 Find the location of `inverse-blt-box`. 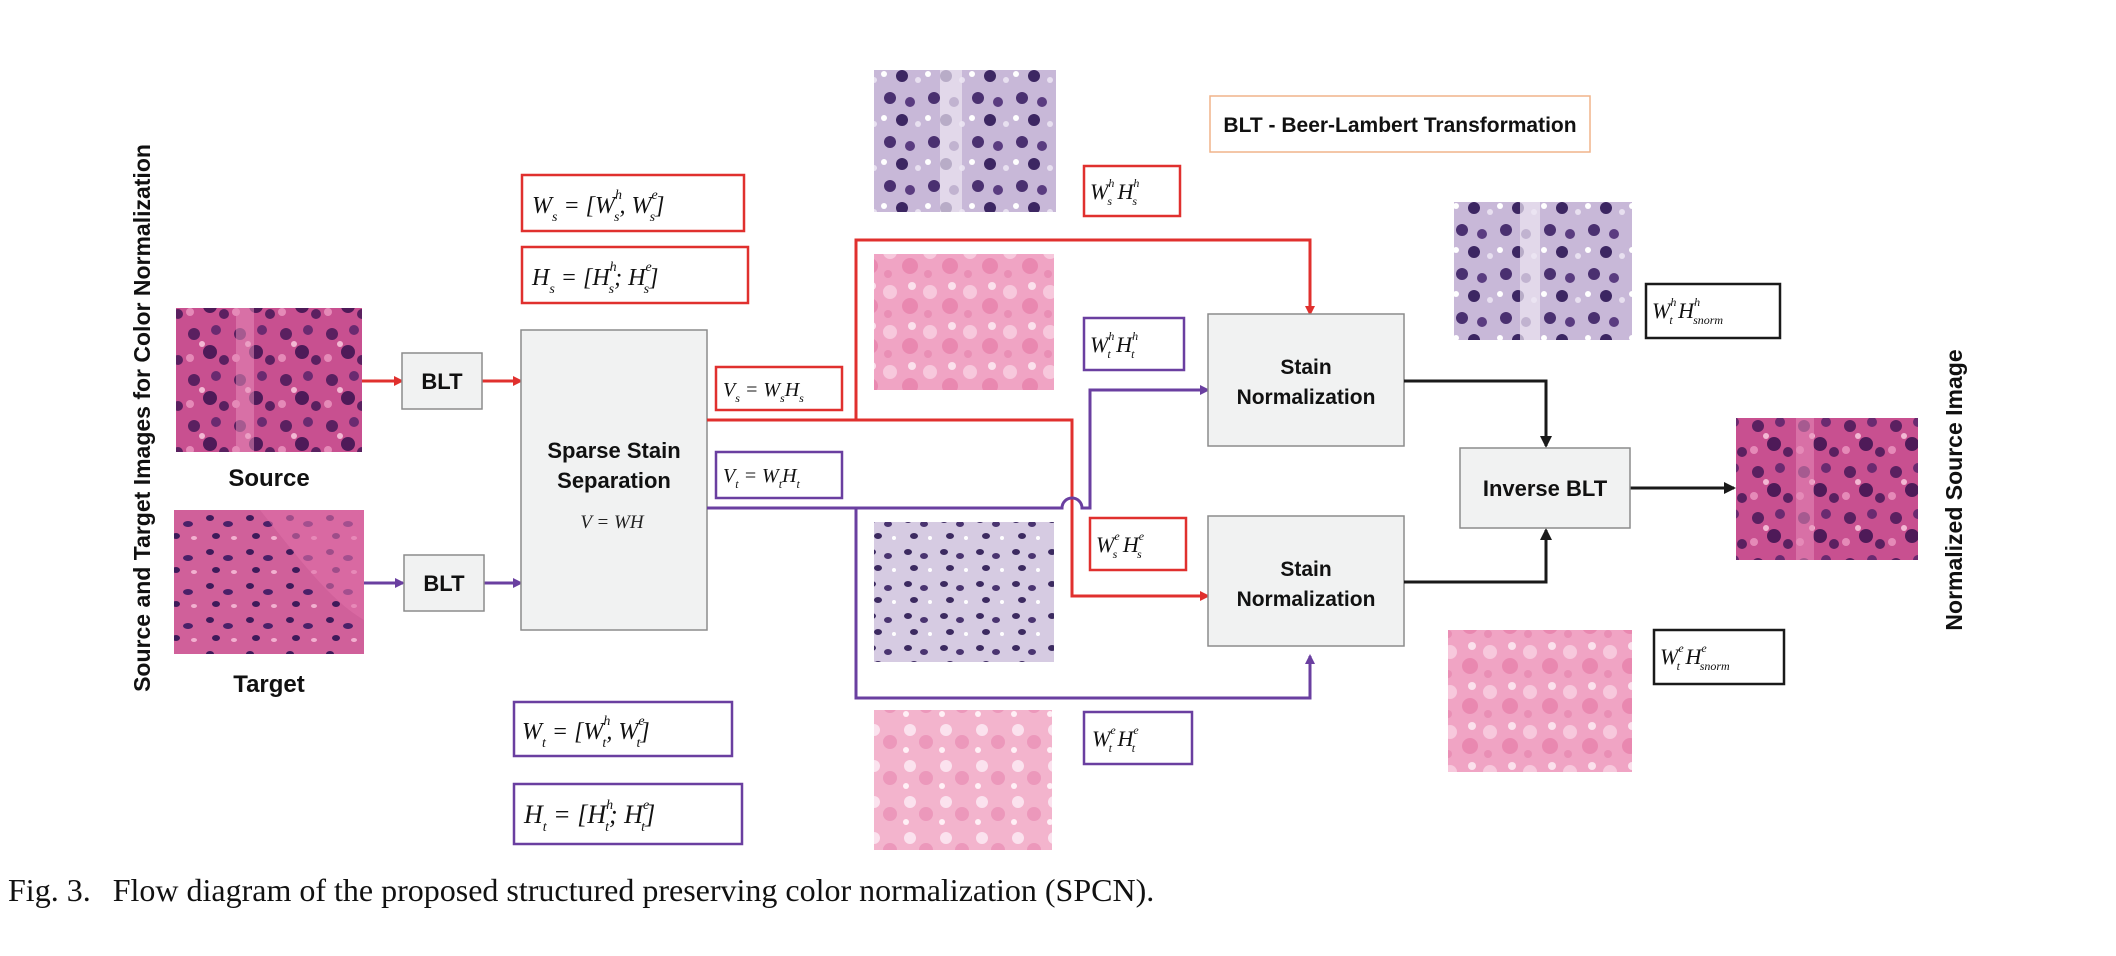

inverse-blt-box is located at coordinates (1545, 488).